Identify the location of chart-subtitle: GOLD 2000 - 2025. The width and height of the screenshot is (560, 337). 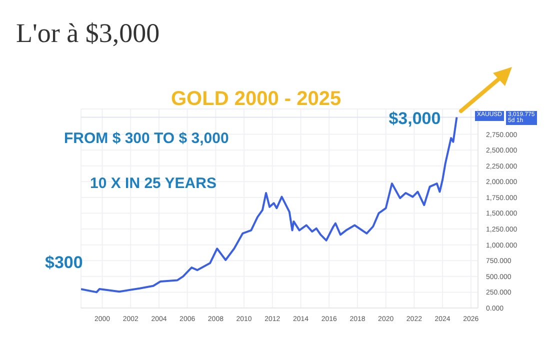
(256, 99).